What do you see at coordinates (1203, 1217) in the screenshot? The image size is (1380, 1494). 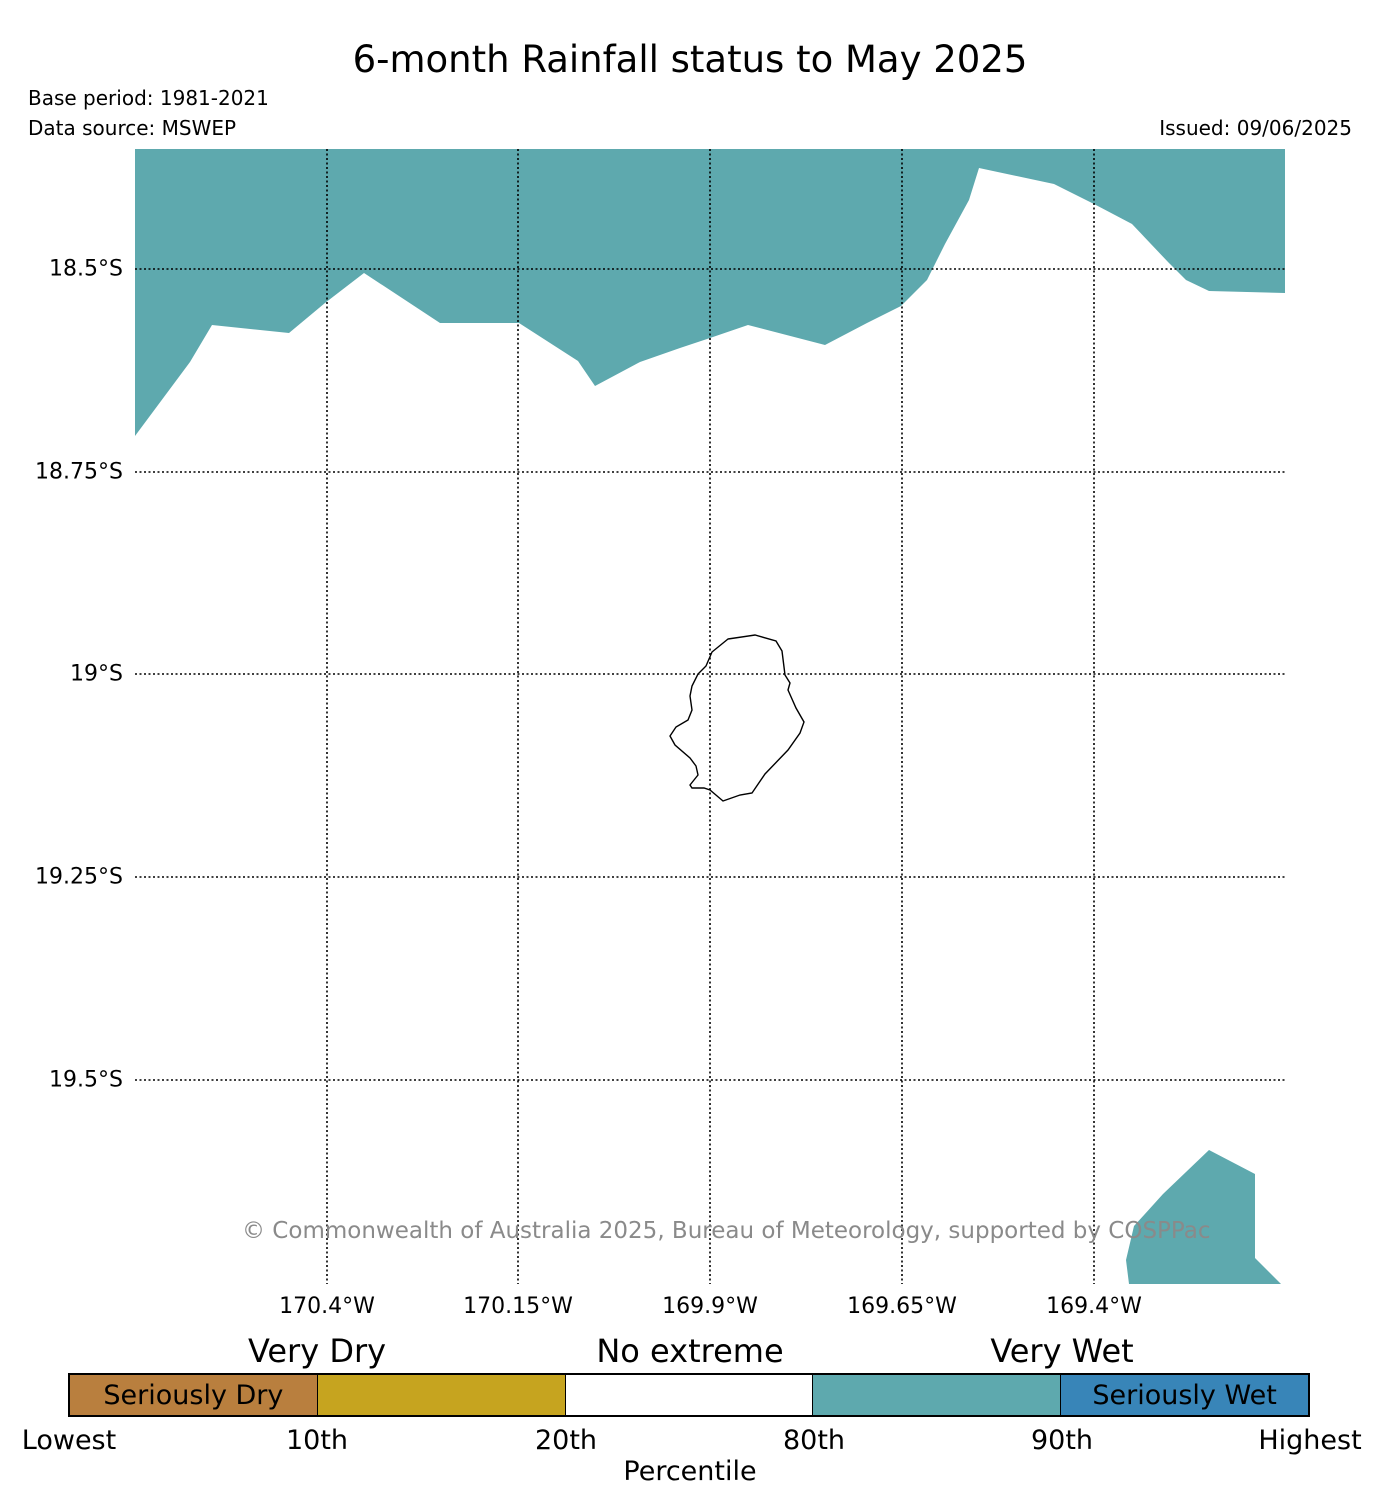 I see `very-wet-region-southeast` at bounding box center [1203, 1217].